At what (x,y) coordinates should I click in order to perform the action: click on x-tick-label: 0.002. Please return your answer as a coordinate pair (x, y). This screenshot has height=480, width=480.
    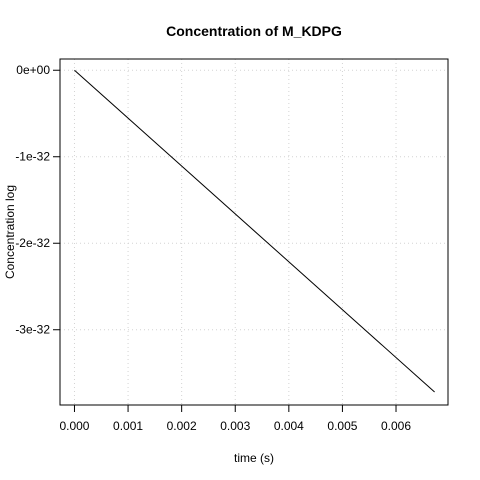
    Looking at the image, I should click on (182, 426).